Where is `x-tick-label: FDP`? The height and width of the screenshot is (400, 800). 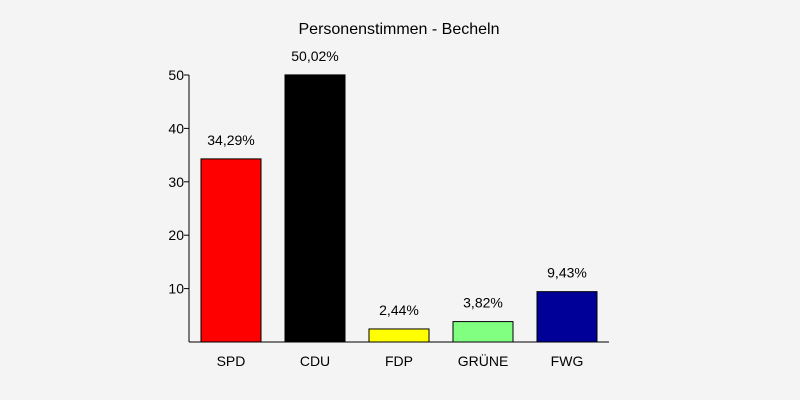
x-tick-label: FDP is located at coordinates (399, 361).